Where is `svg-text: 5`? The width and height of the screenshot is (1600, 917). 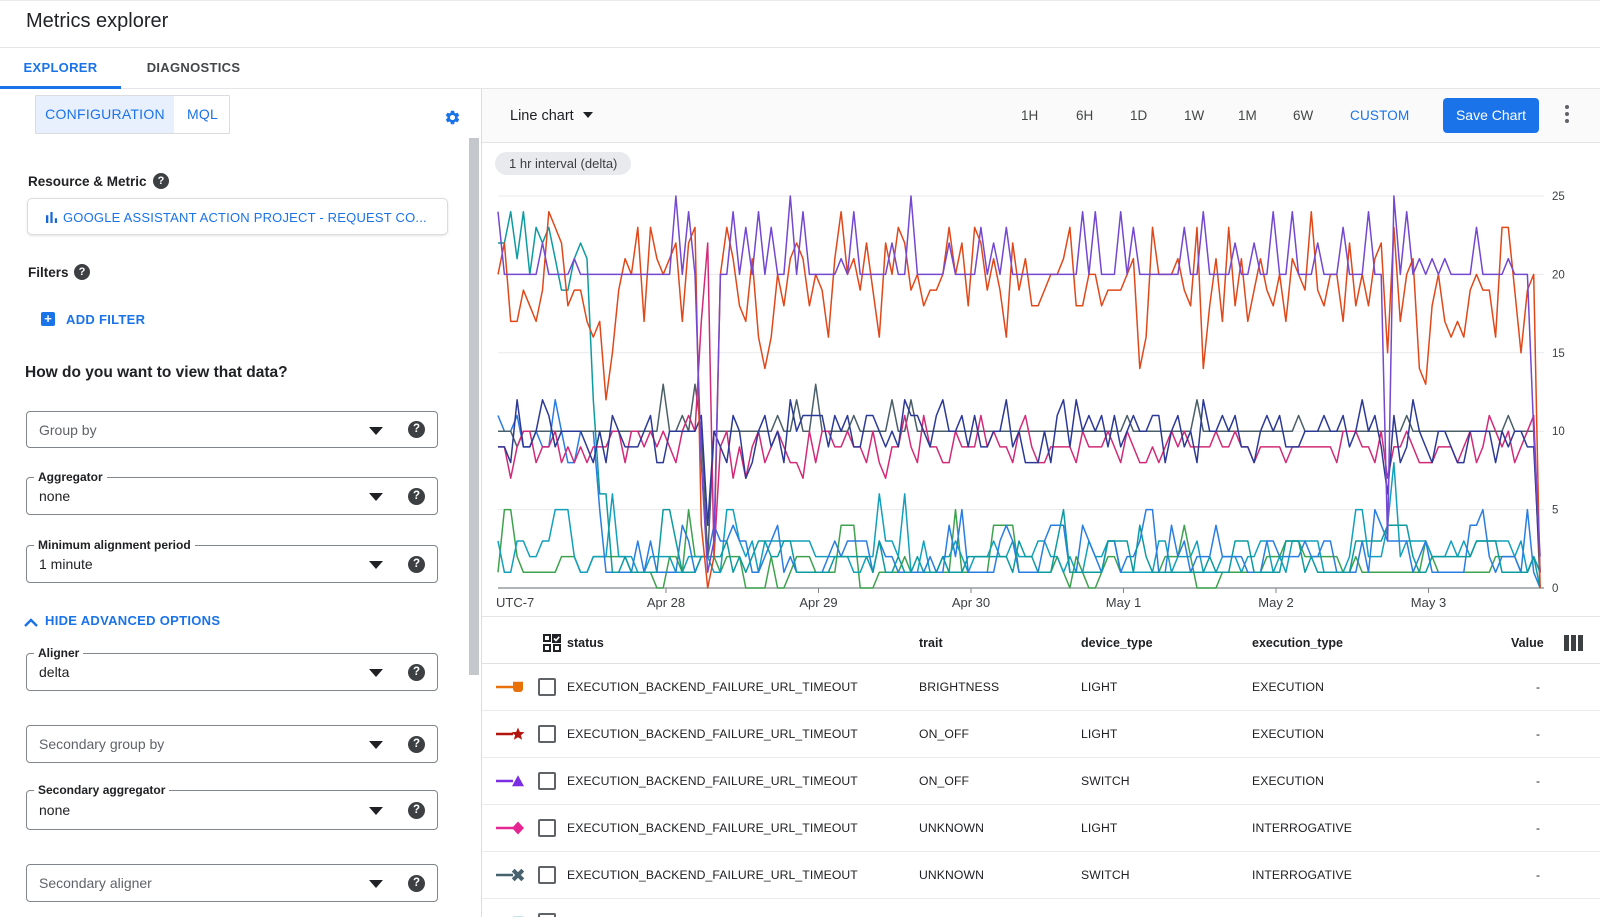 svg-text: 5 is located at coordinates (1555, 511).